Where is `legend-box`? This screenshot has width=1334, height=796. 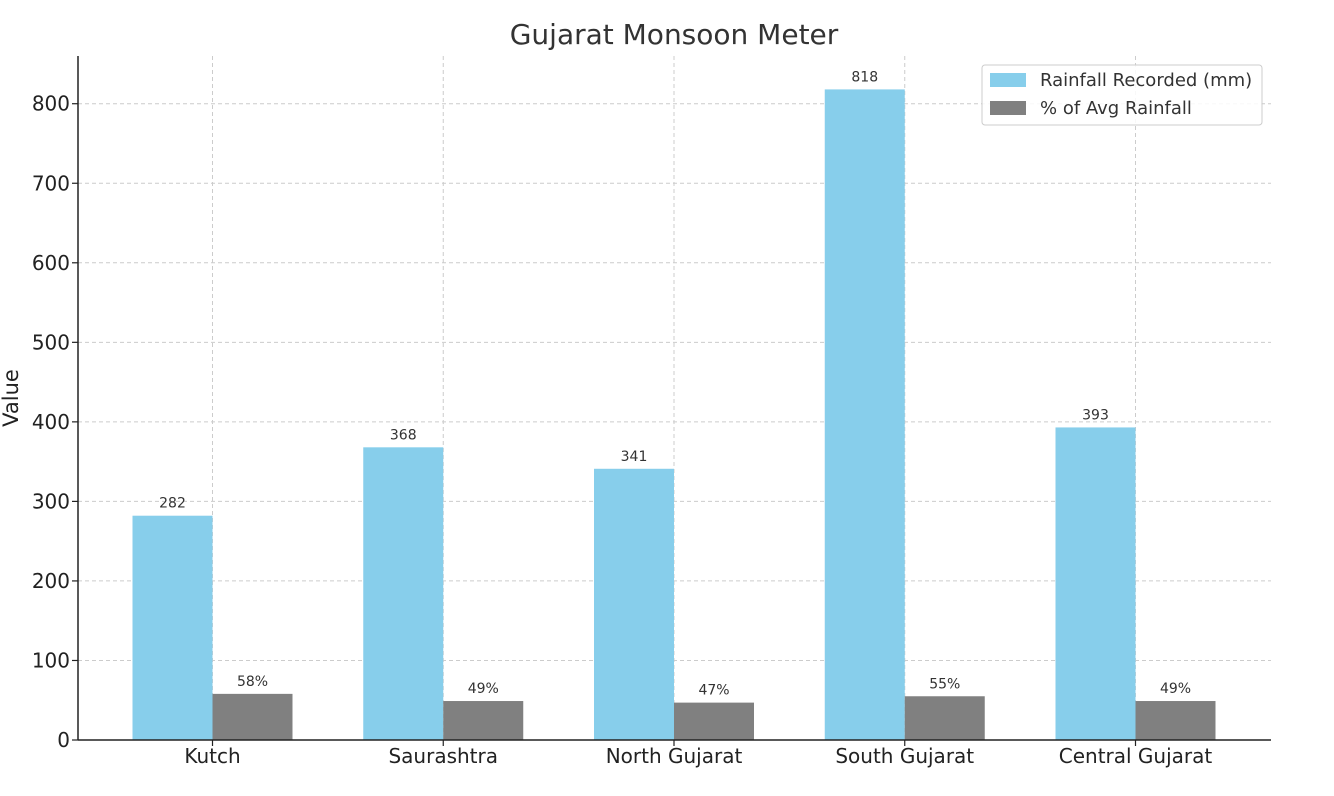
legend-box is located at coordinates (1122, 95).